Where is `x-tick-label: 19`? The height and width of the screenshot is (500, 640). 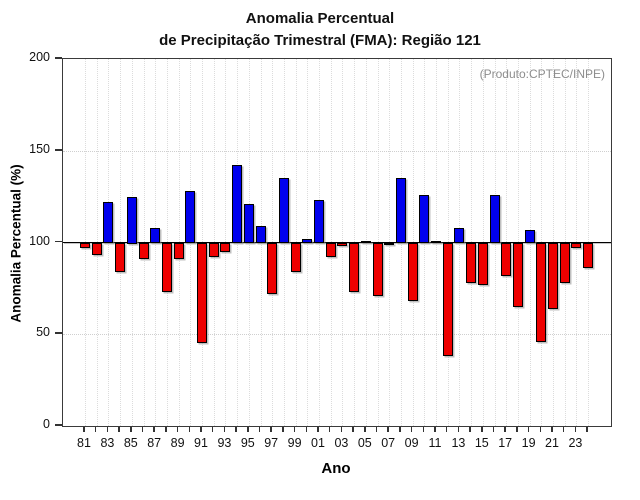 x-tick-label: 19 is located at coordinates (528, 443).